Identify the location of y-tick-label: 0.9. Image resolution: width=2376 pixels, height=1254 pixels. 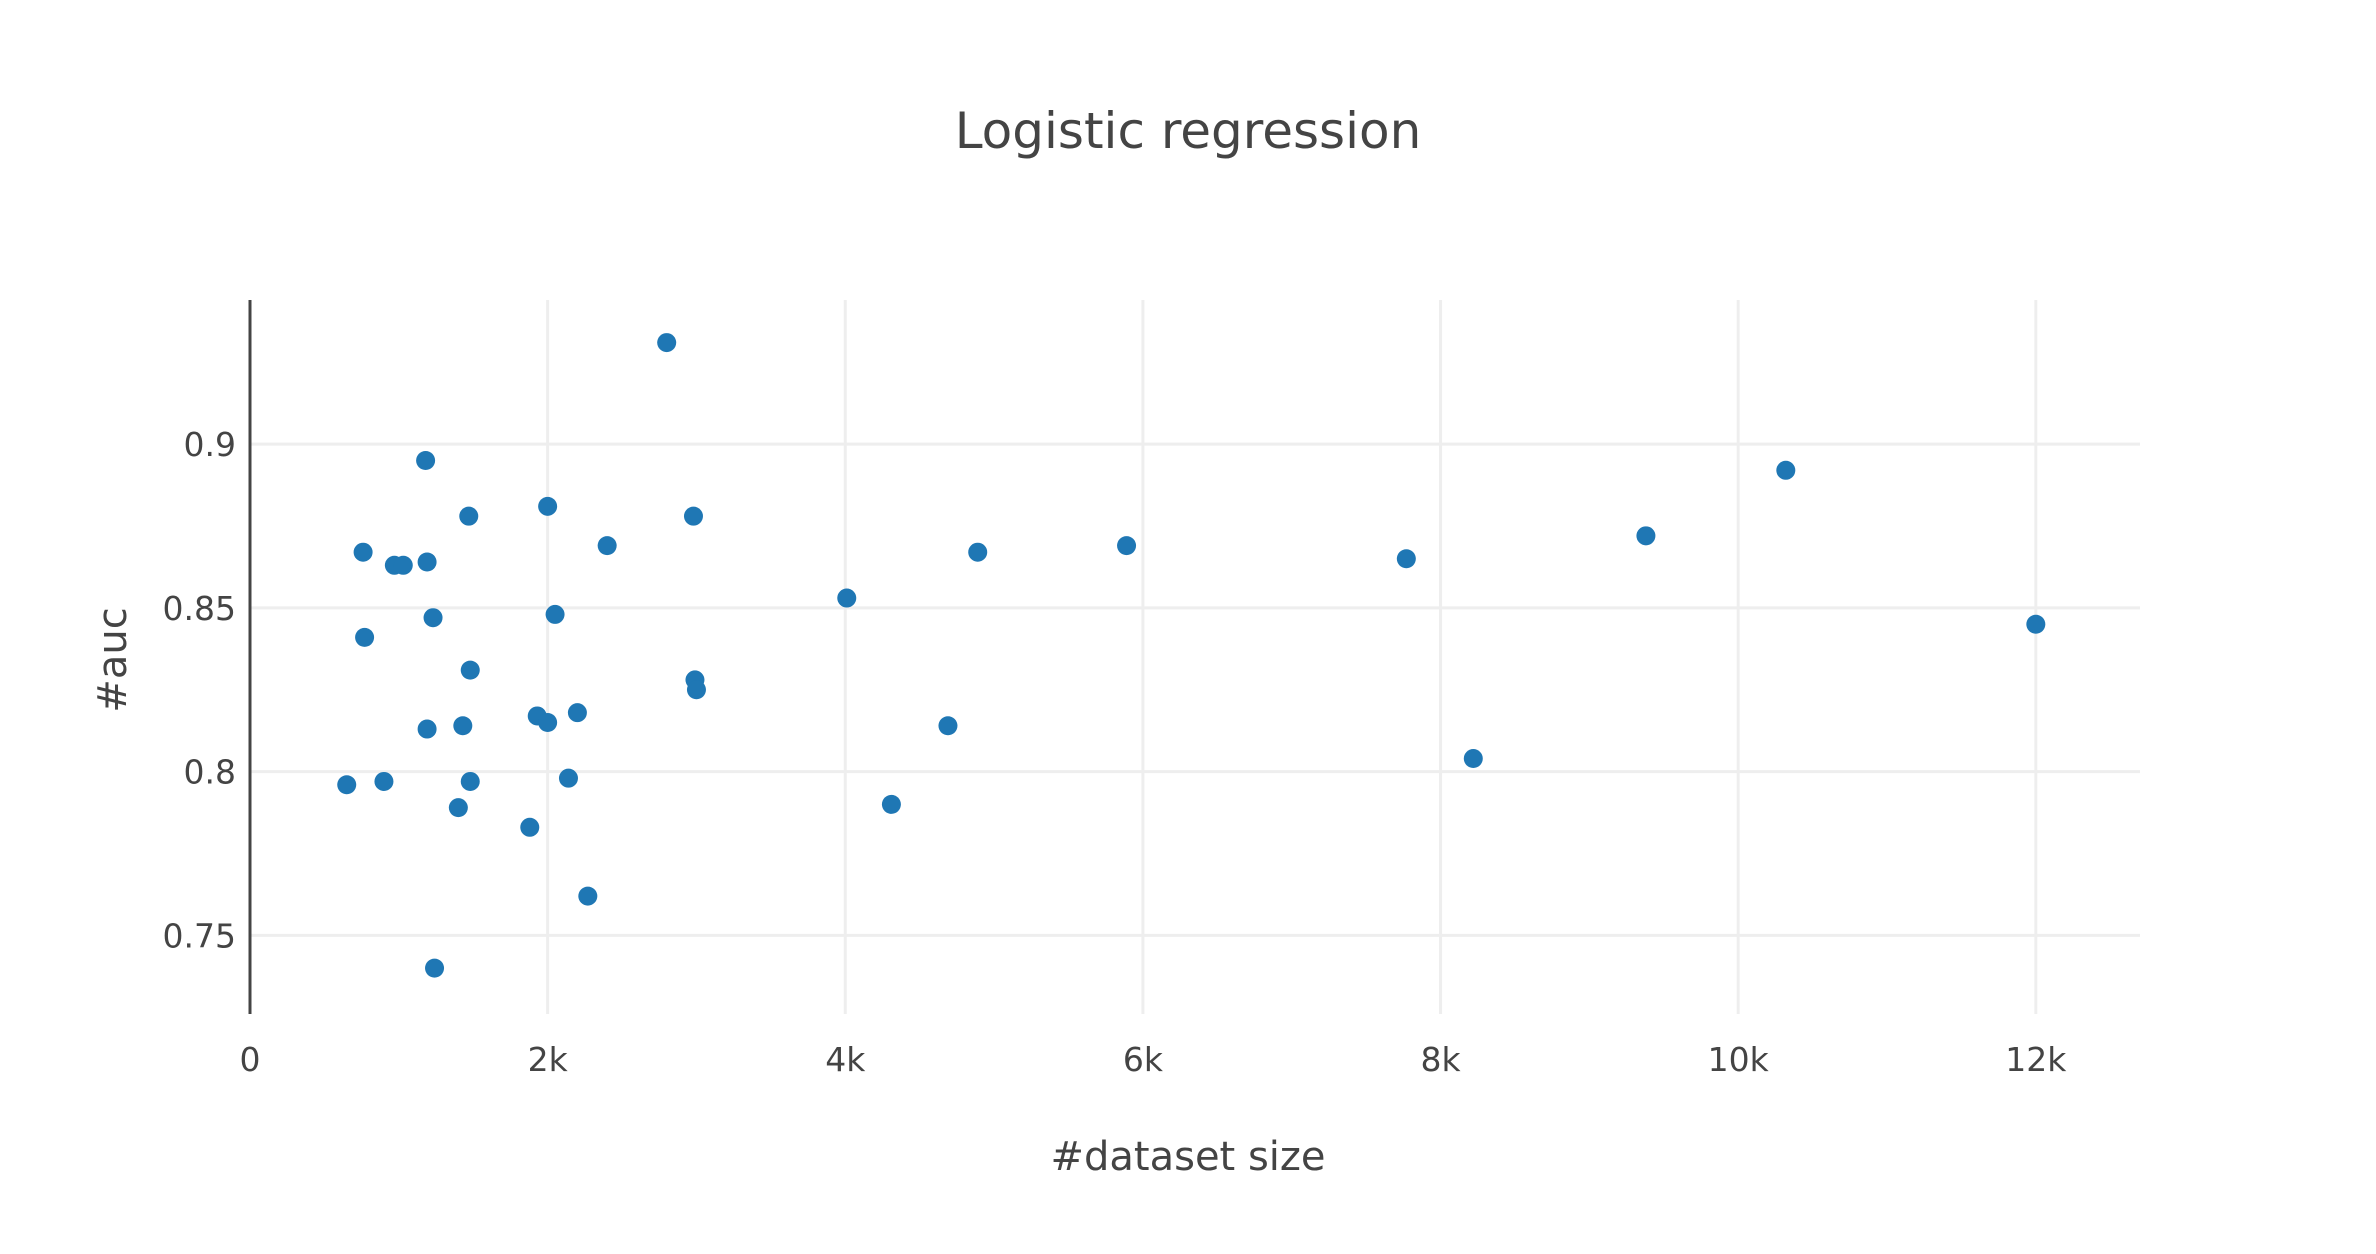
(210, 444).